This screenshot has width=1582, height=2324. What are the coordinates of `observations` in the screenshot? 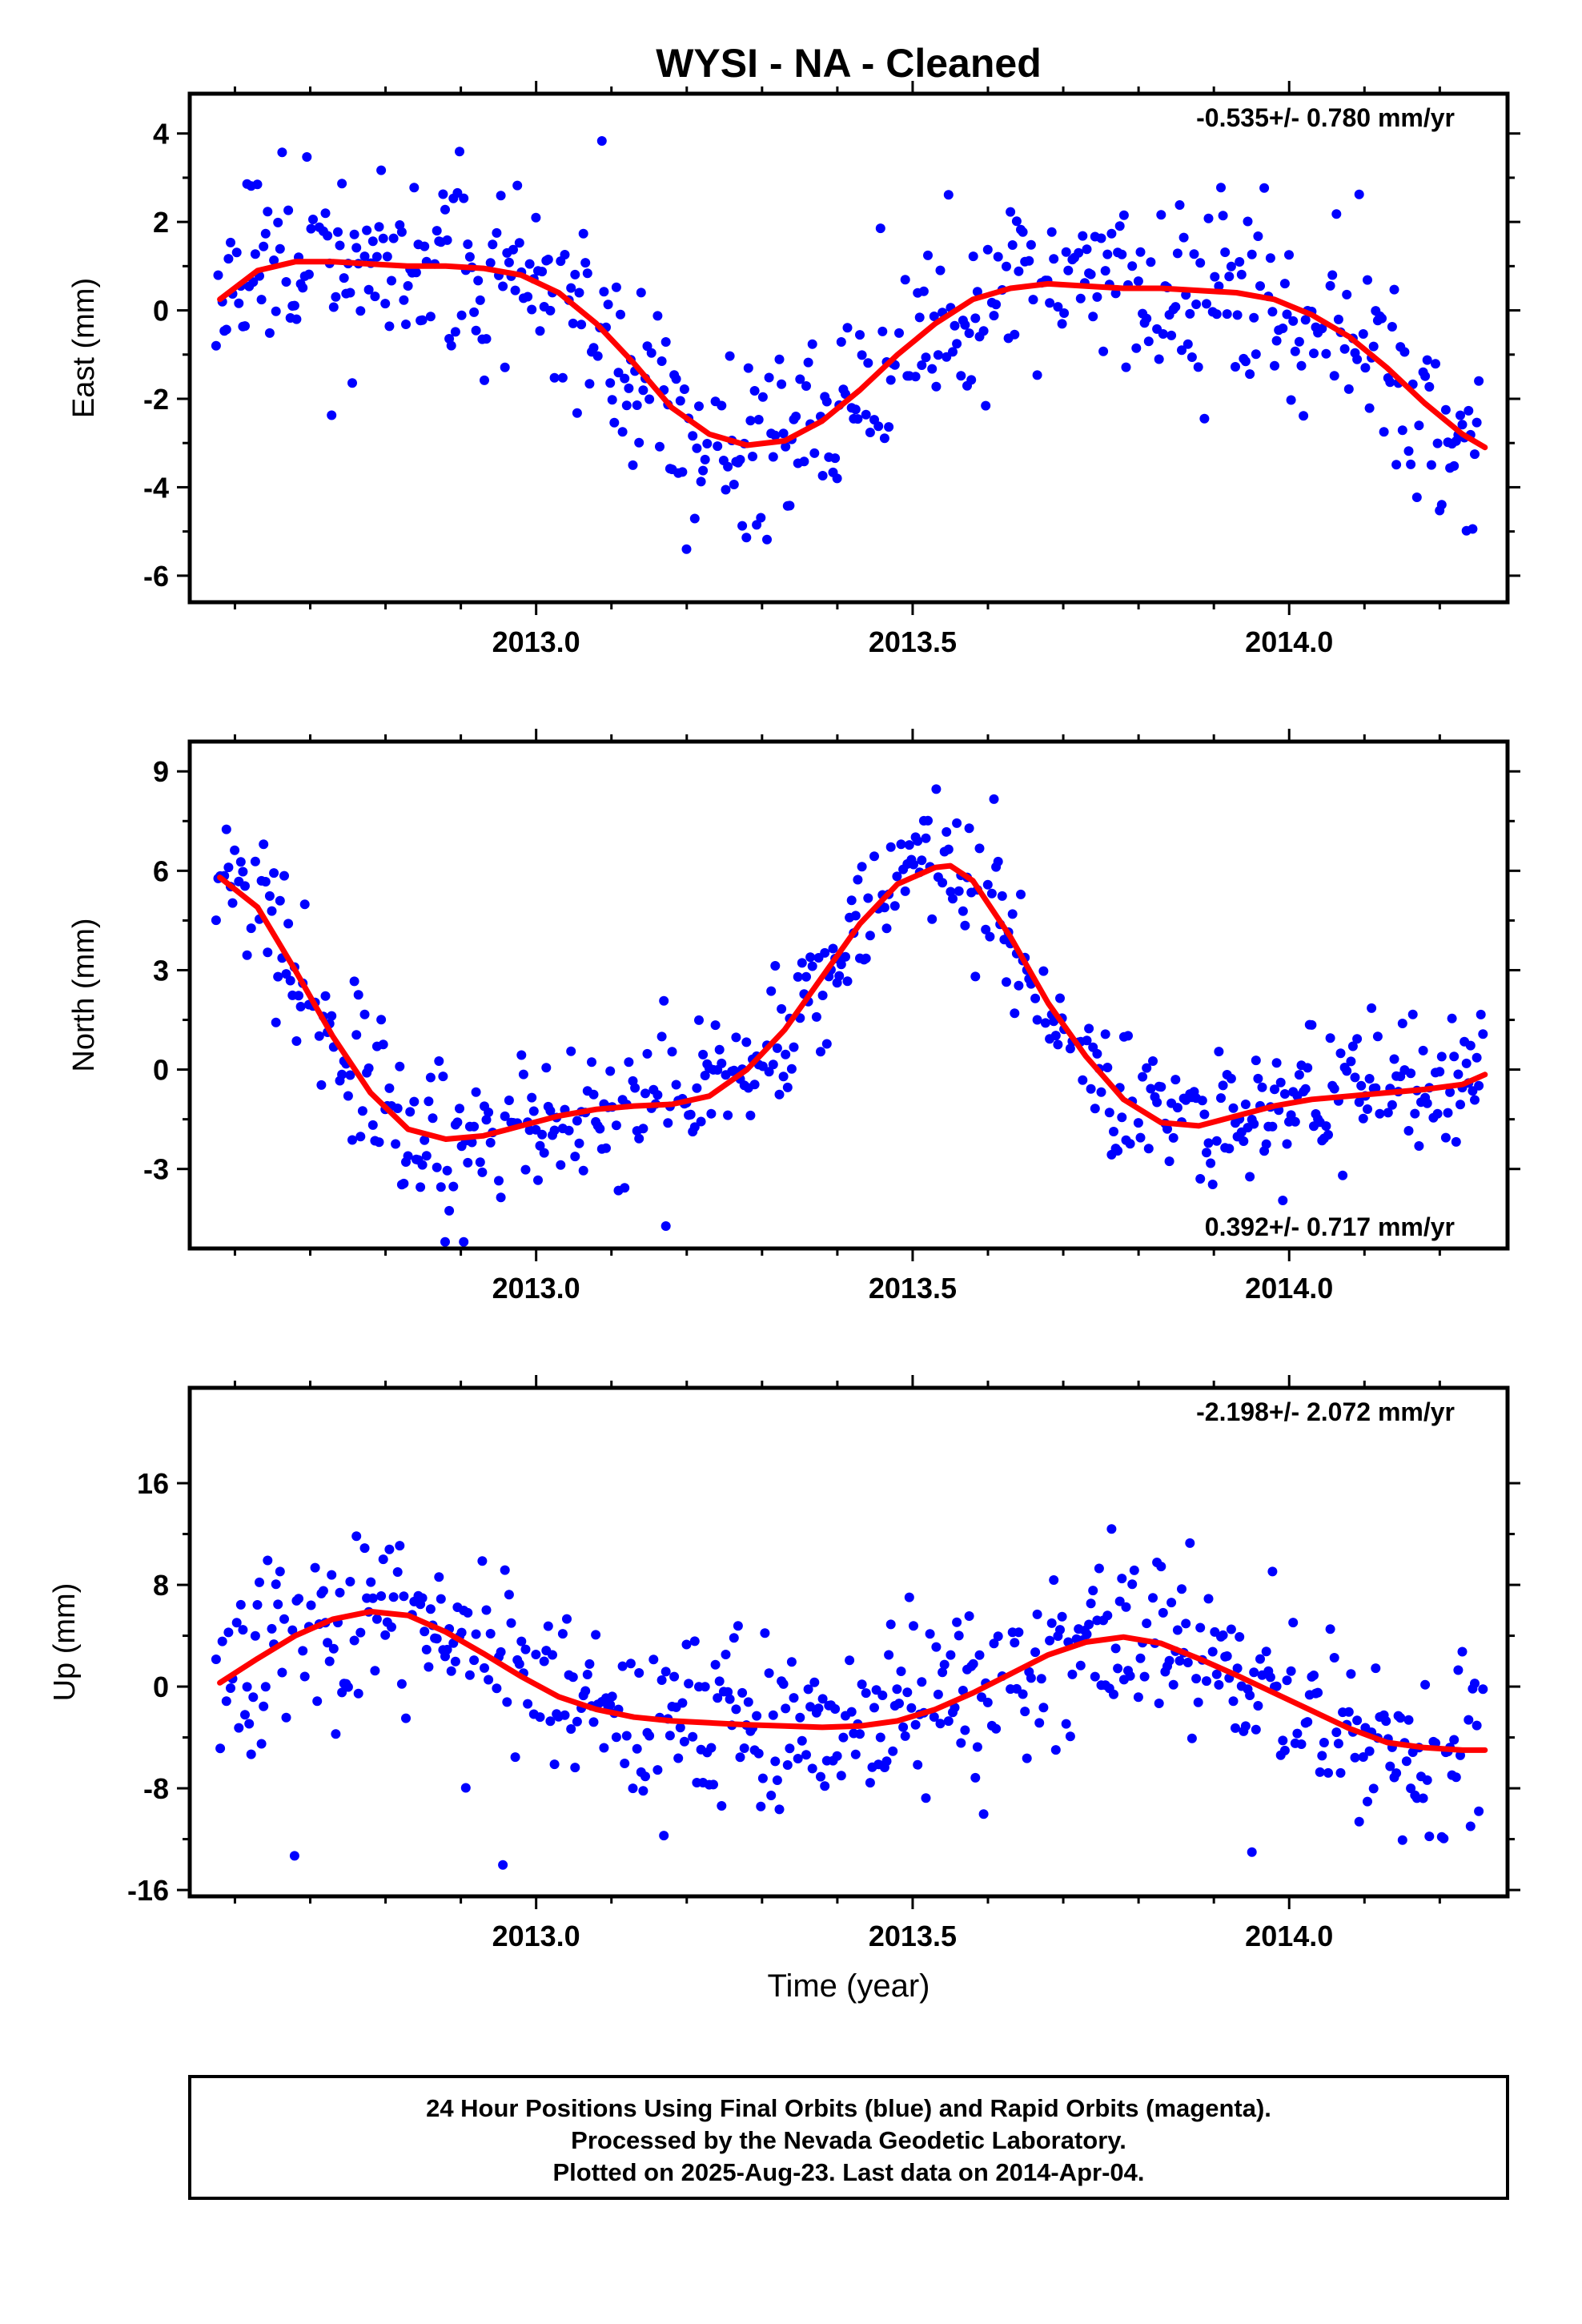 It's located at (847, 345).